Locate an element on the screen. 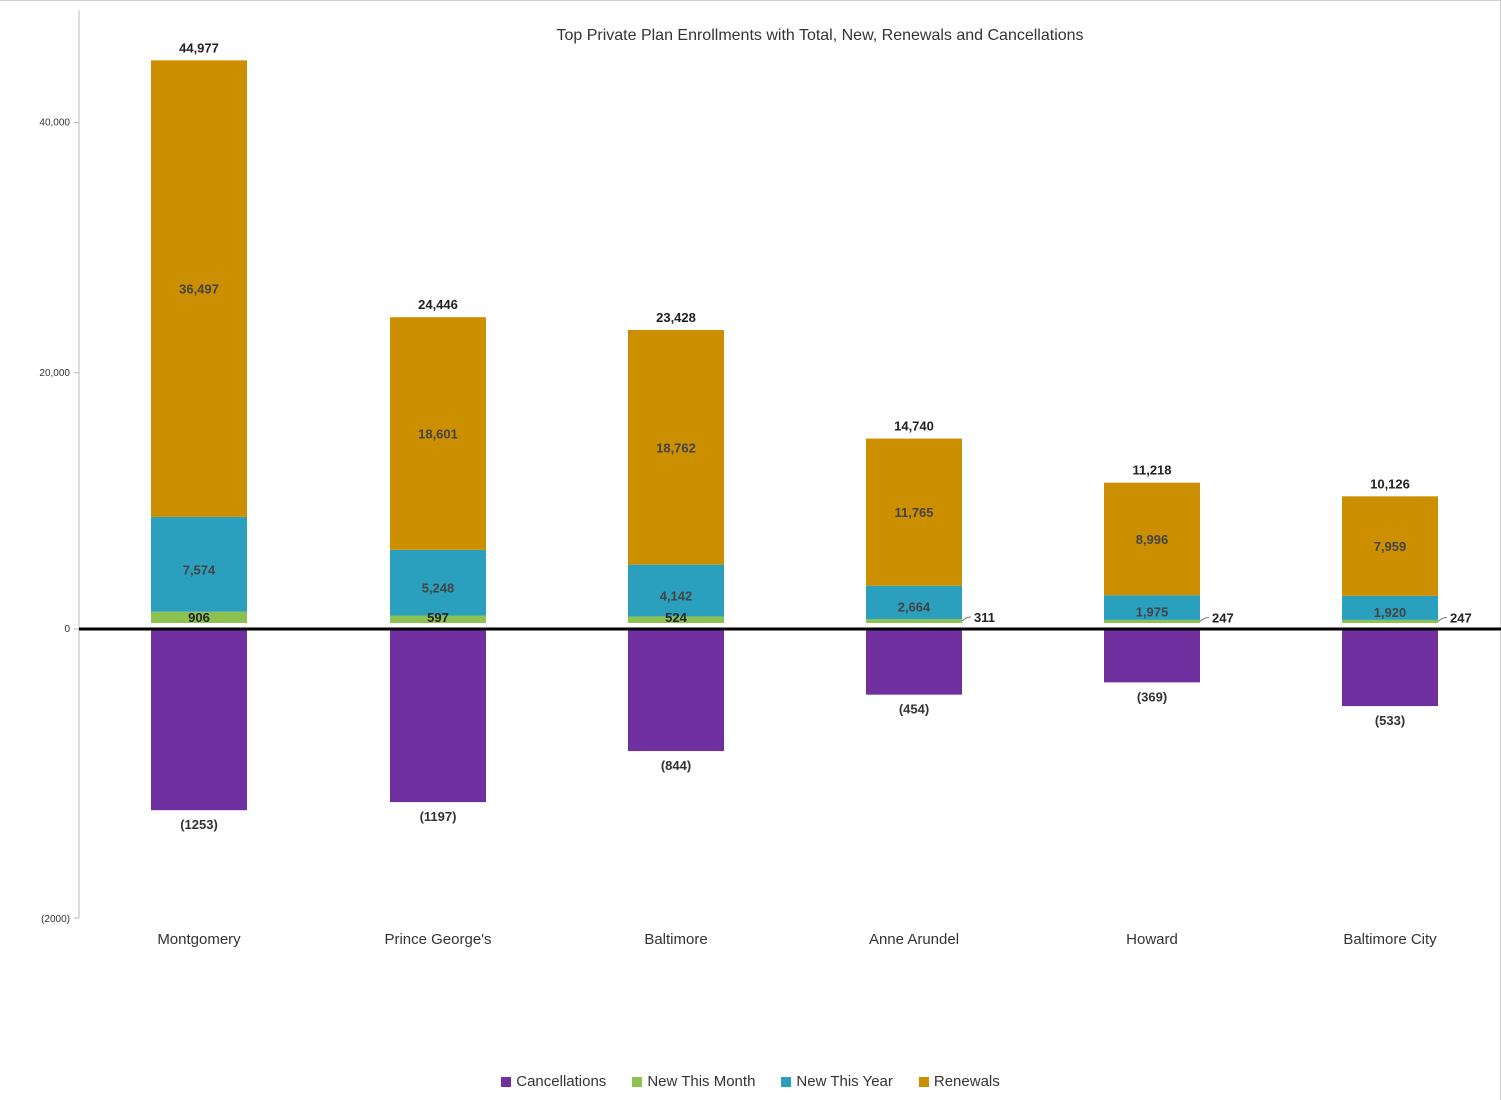  new-this-month-label: 906 is located at coordinates (199, 617).